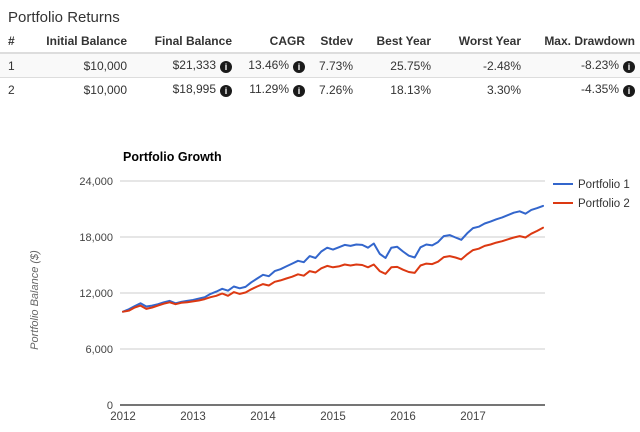  Describe the element at coordinates (604, 185) in the screenshot. I see `legend-label: Portfolio 1` at that location.